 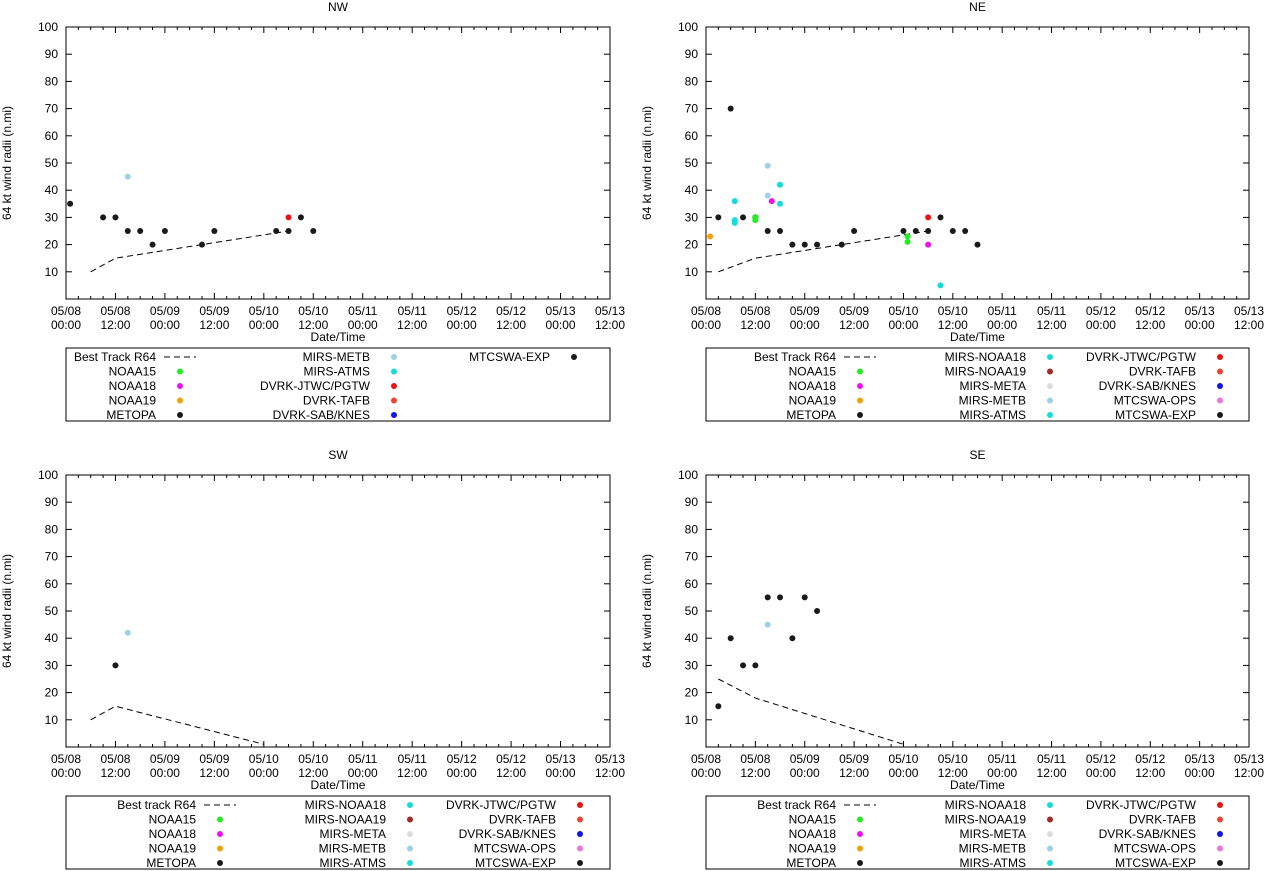 What do you see at coordinates (511, 311) in the screenshot?
I see `x-tick-date: 05/12` at bounding box center [511, 311].